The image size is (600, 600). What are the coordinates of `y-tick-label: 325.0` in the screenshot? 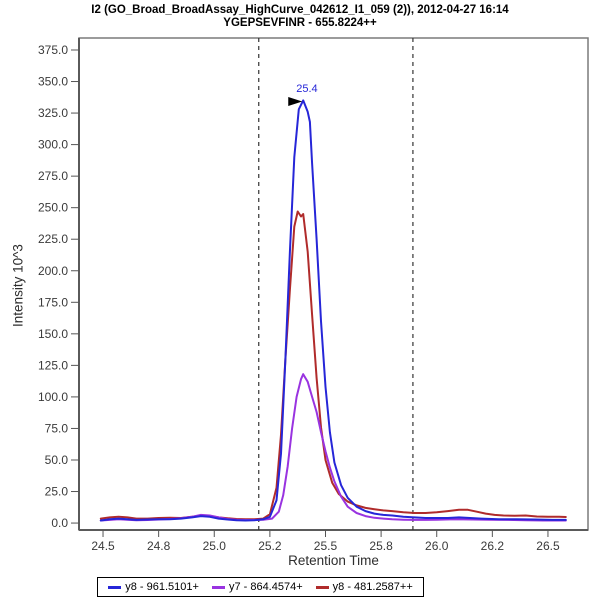 It's located at (53, 113).